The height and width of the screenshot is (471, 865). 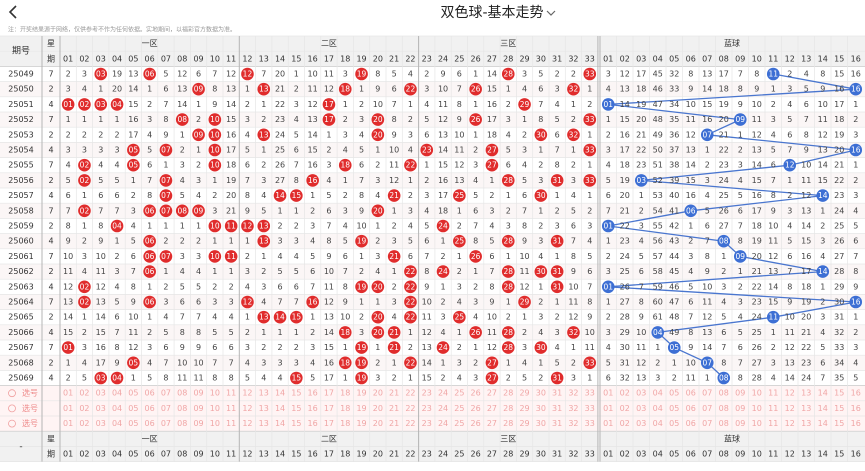 I want to click on back-button, so click(x=12, y=12).